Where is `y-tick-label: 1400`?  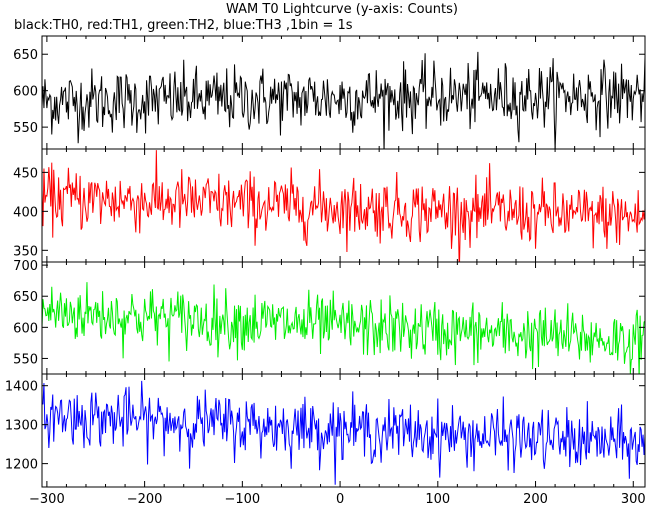
y-tick-label: 1400 is located at coordinates (21, 387).